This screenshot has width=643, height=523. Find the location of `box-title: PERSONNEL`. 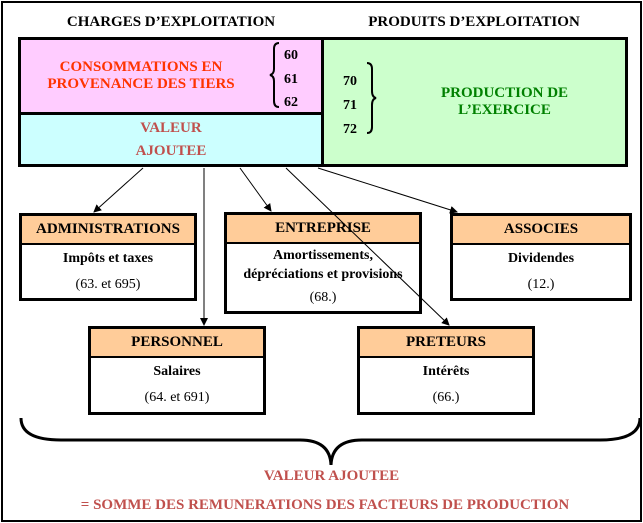

box-title: PERSONNEL is located at coordinates (177, 343).